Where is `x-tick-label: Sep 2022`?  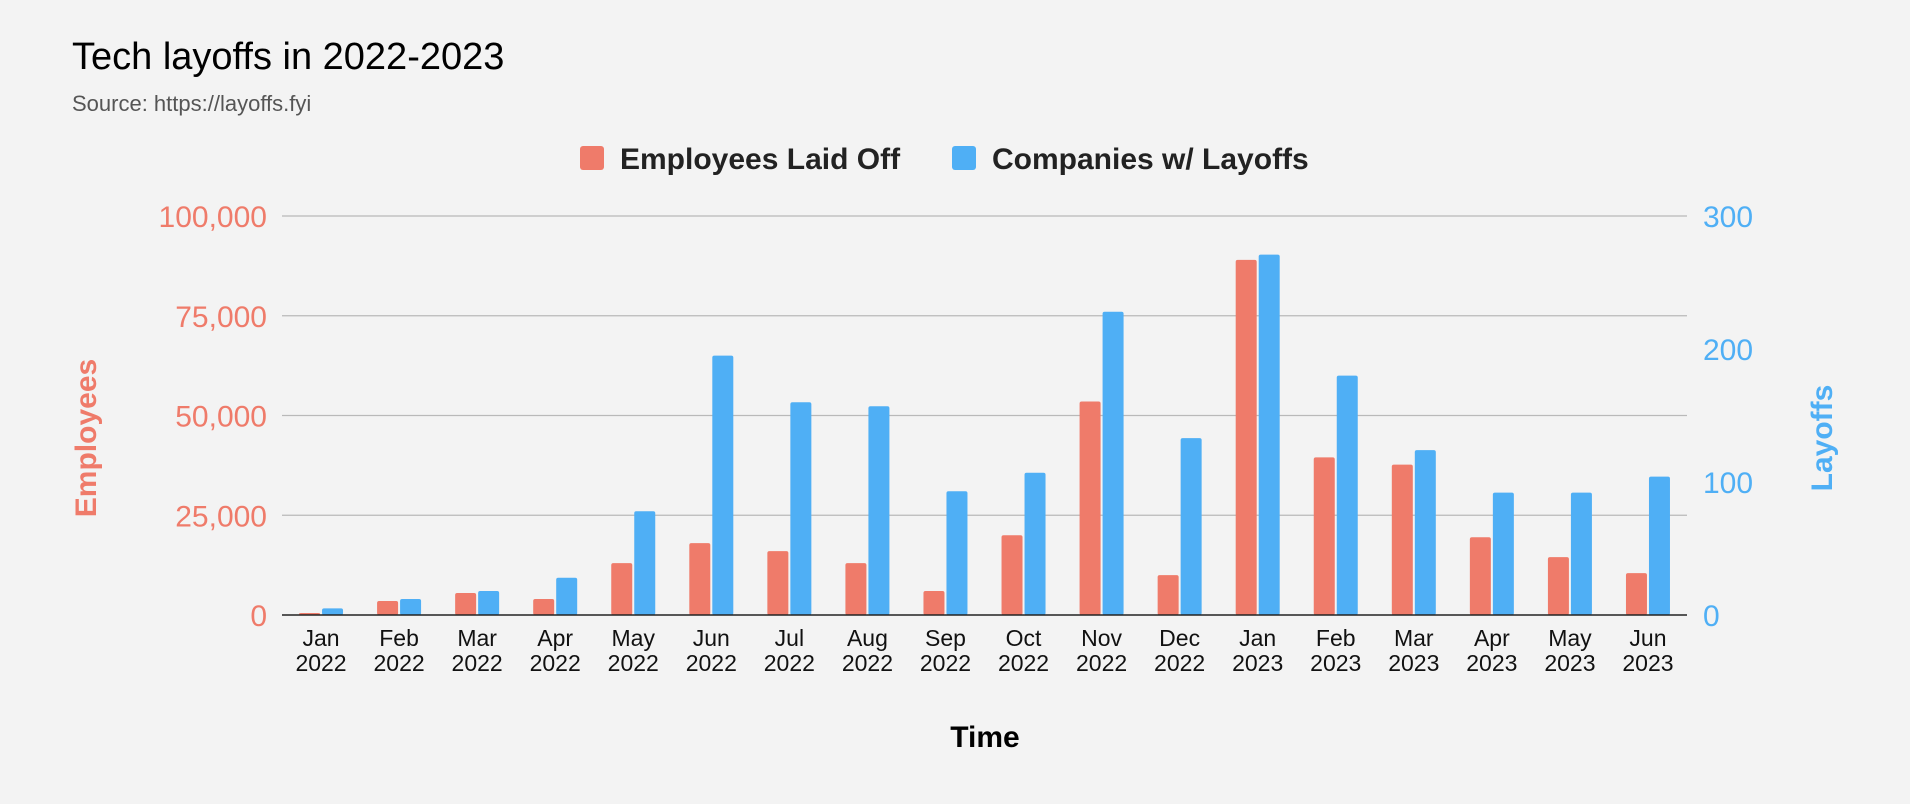 x-tick-label: Sep 2022 is located at coordinates (945, 650).